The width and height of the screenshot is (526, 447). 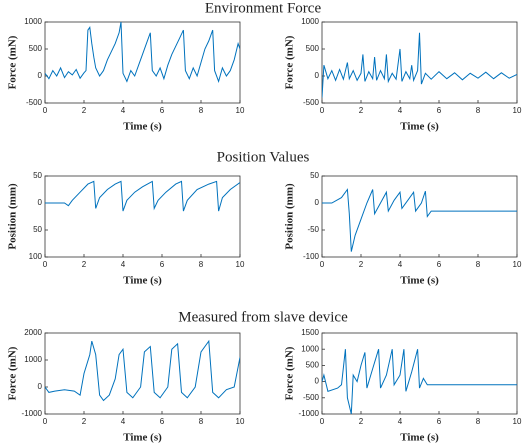 What do you see at coordinates (263, 157) in the screenshot?
I see `section-title: Position Values` at bounding box center [263, 157].